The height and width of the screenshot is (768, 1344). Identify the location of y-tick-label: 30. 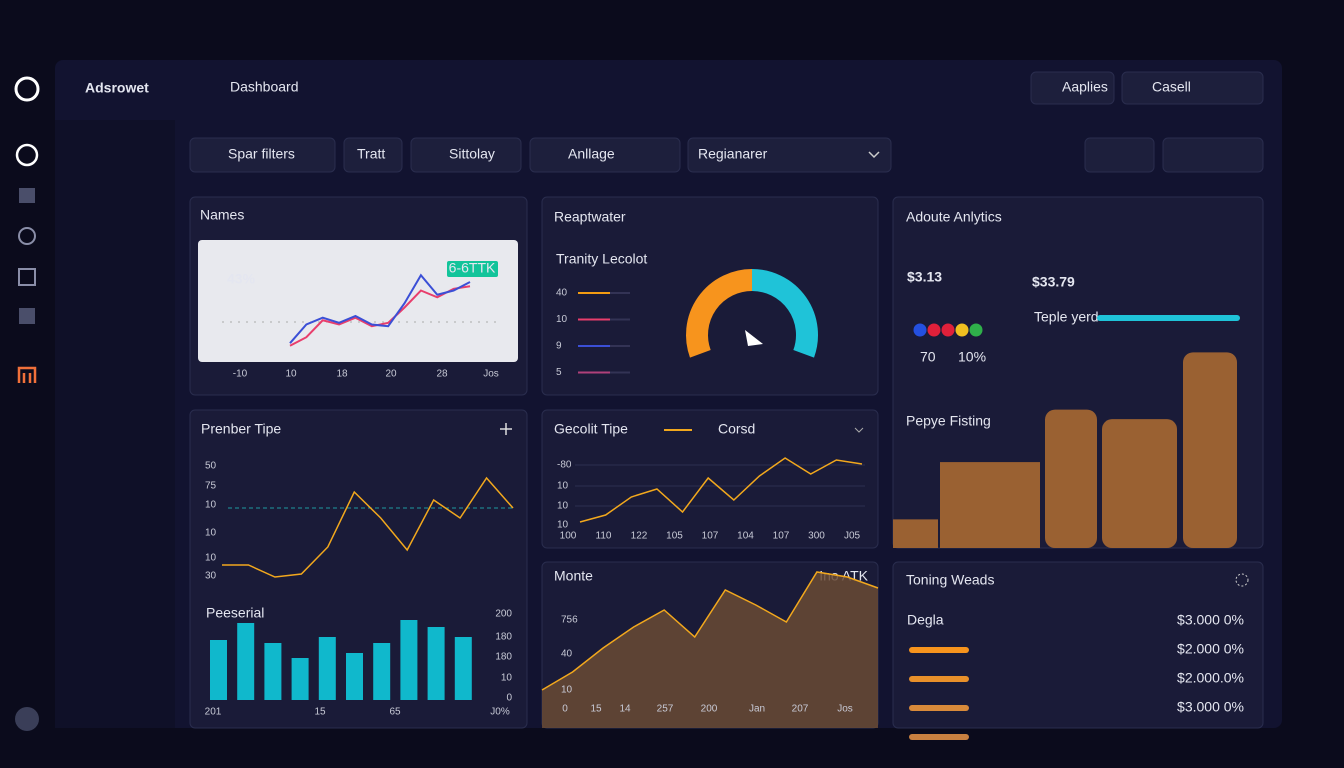
(211, 576).